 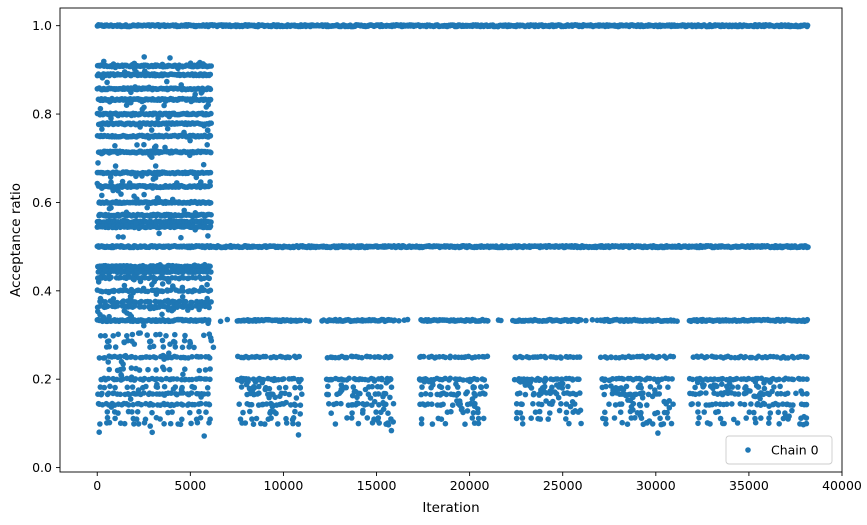 I want to click on x-tick-label: 15000, so click(x=377, y=485).